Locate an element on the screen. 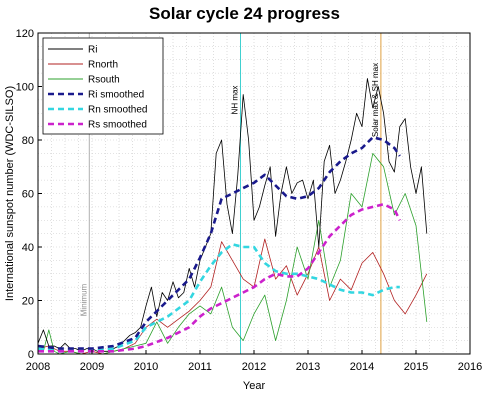  y-tick-label: 20 is located at coordinates (28, 302).